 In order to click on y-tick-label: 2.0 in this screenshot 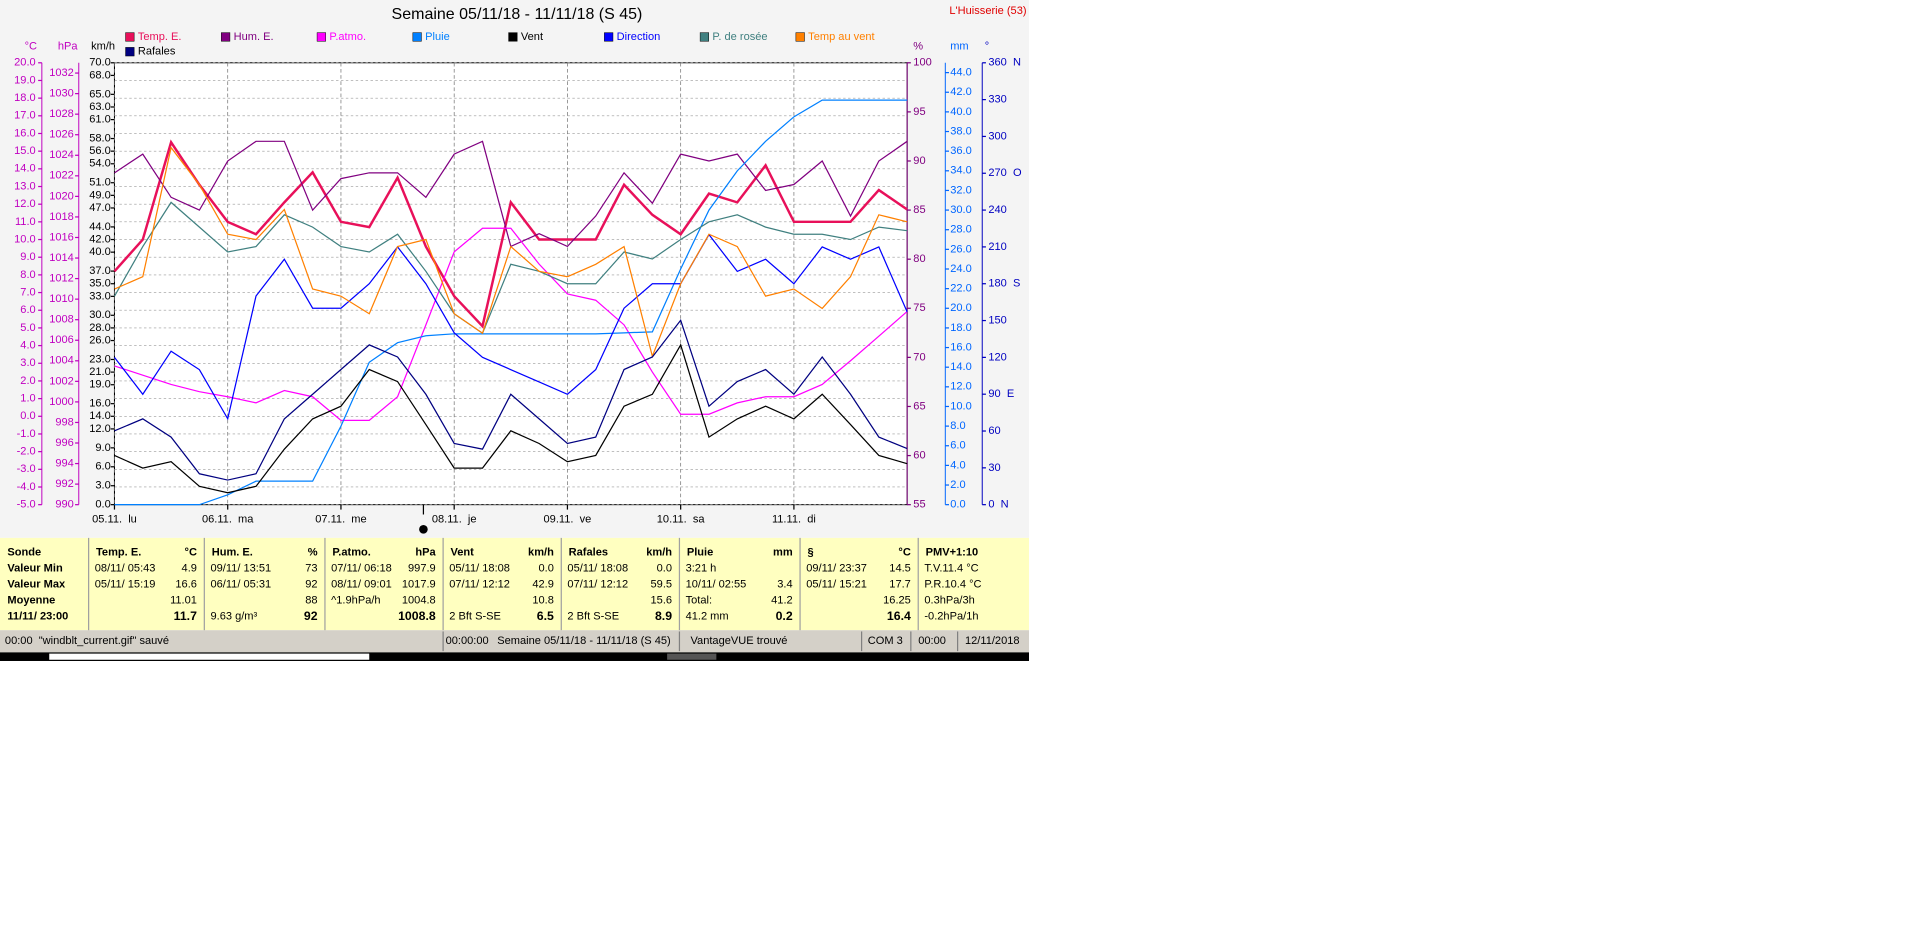, I will do `click(957, 485)`.